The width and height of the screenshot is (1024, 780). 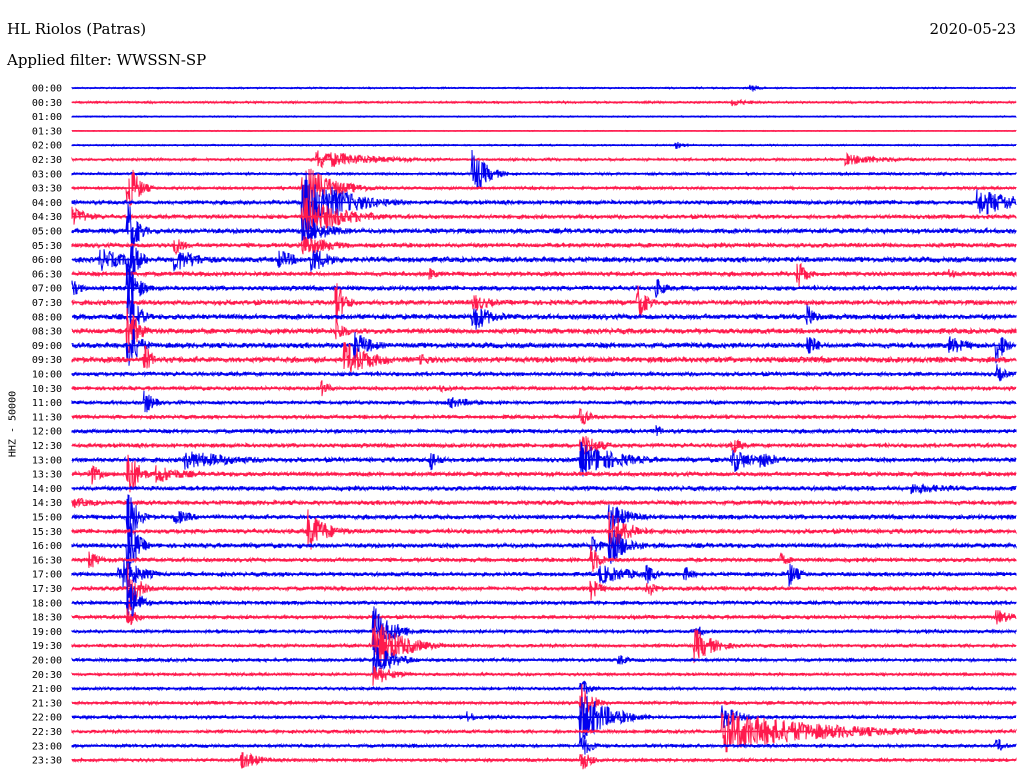 I want to click on row-time-label: 01:00, so click(x=47, y=117).